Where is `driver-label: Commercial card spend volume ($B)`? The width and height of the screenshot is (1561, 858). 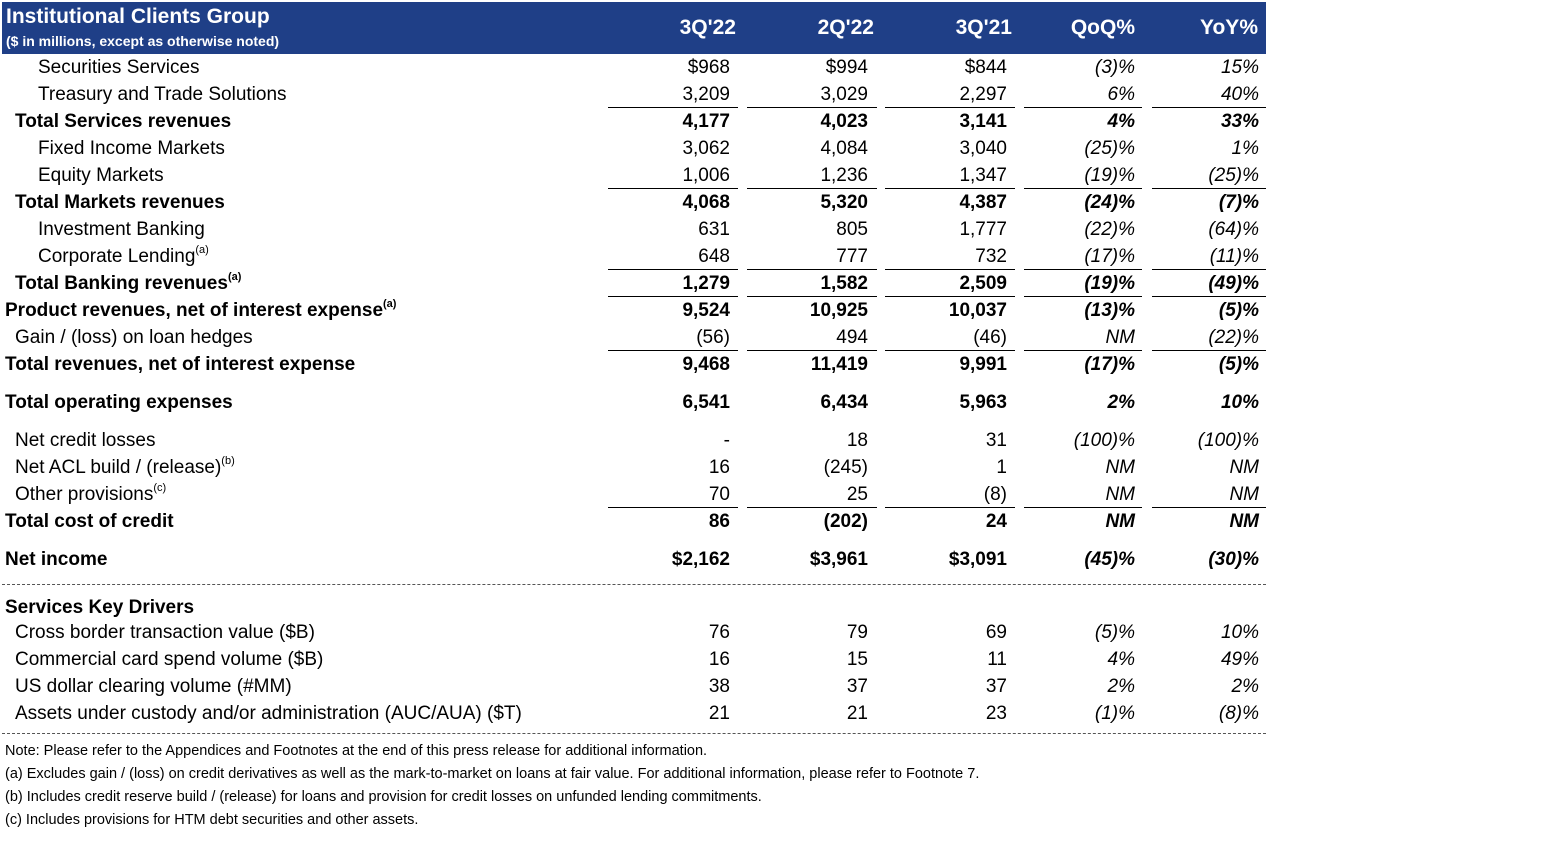
driver-label: Commercial card spend volume ($B) is located at coordinates (169, 660).